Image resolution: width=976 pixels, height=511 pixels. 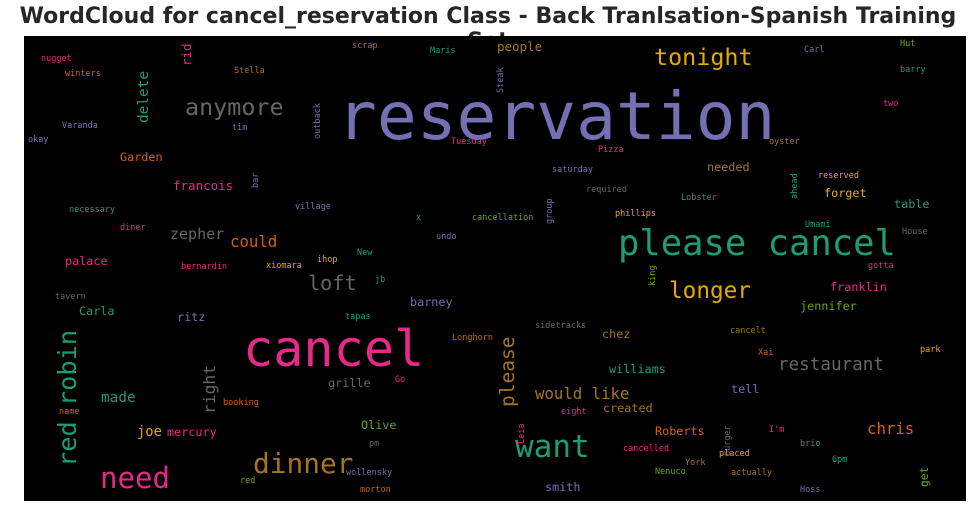 What do you see at coordinates (83, 74) in the screenshot?
I see `word-winters: winters` at bounding box center [83, 74].